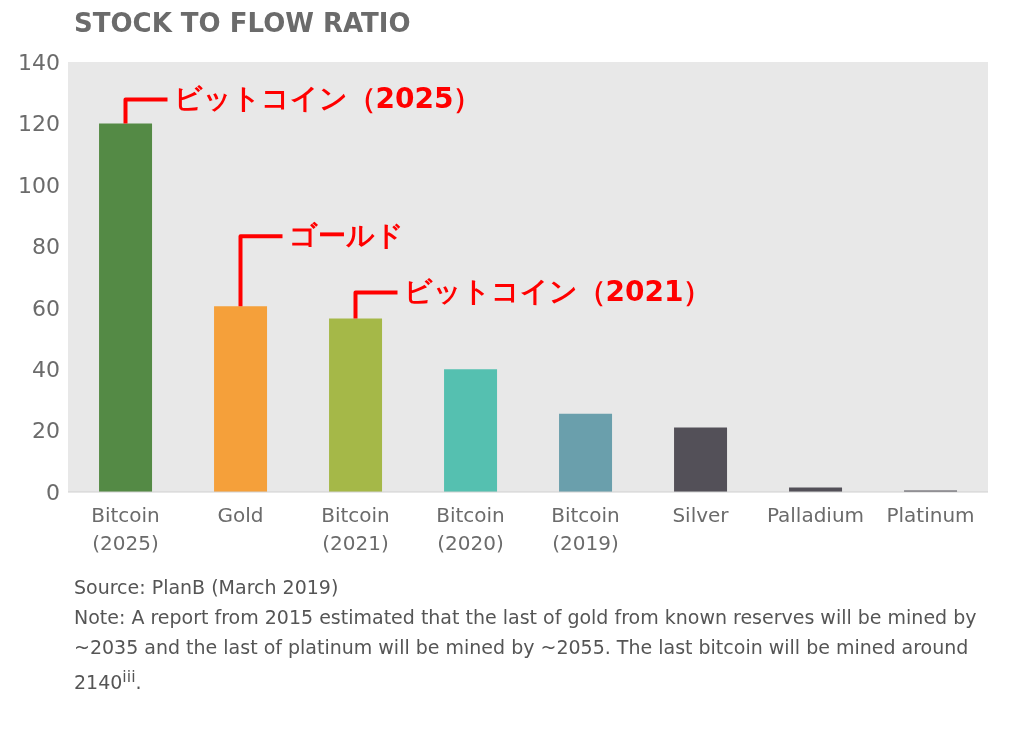  Describe the element at coordinates (39, 185) in the screenshot. I see `y-tick-label: 100` at that location.